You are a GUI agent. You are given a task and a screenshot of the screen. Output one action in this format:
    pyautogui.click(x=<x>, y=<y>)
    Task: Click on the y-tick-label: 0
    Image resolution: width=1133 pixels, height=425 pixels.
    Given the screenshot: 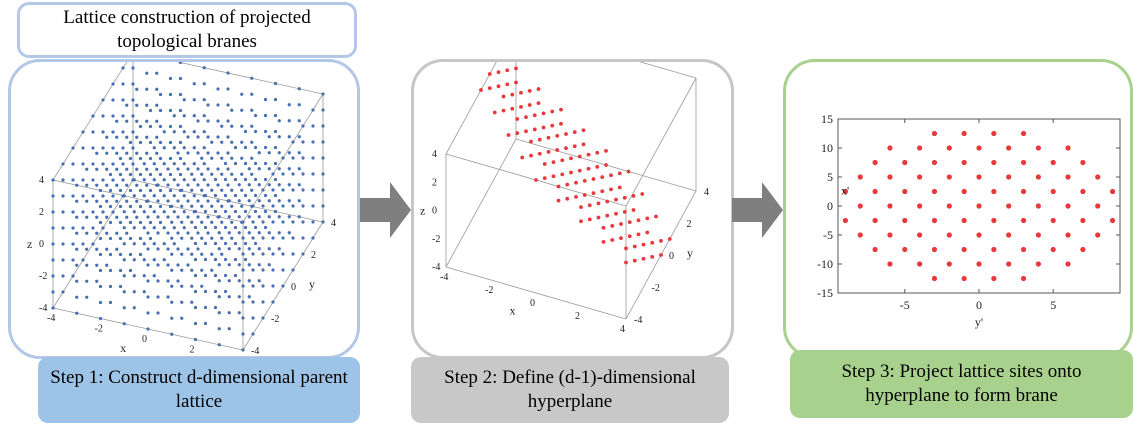 What is the action you would take?
    pyautogui.click(x=671, y=256)
    